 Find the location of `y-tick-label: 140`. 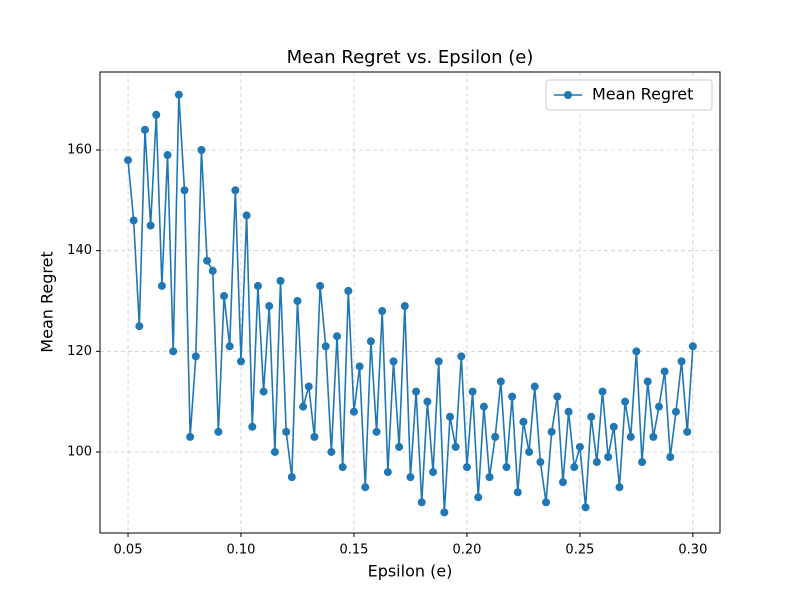

y-tick-label: 140 is located at coordinates (79, 250).